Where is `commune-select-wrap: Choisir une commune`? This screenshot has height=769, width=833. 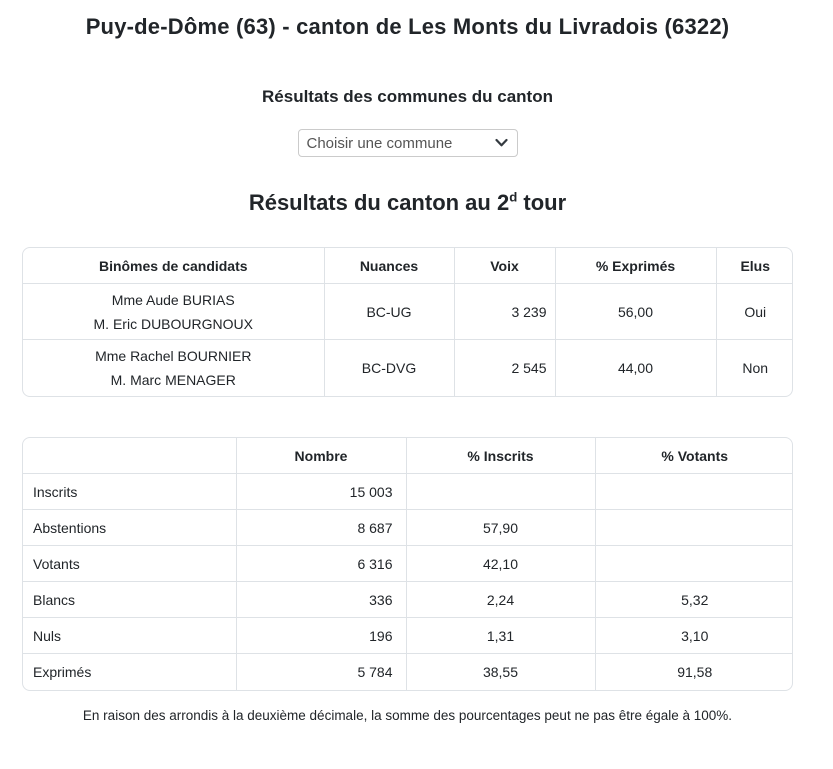
commune-select-wrap: Choisir une commune is located at coordinates (407, 143).